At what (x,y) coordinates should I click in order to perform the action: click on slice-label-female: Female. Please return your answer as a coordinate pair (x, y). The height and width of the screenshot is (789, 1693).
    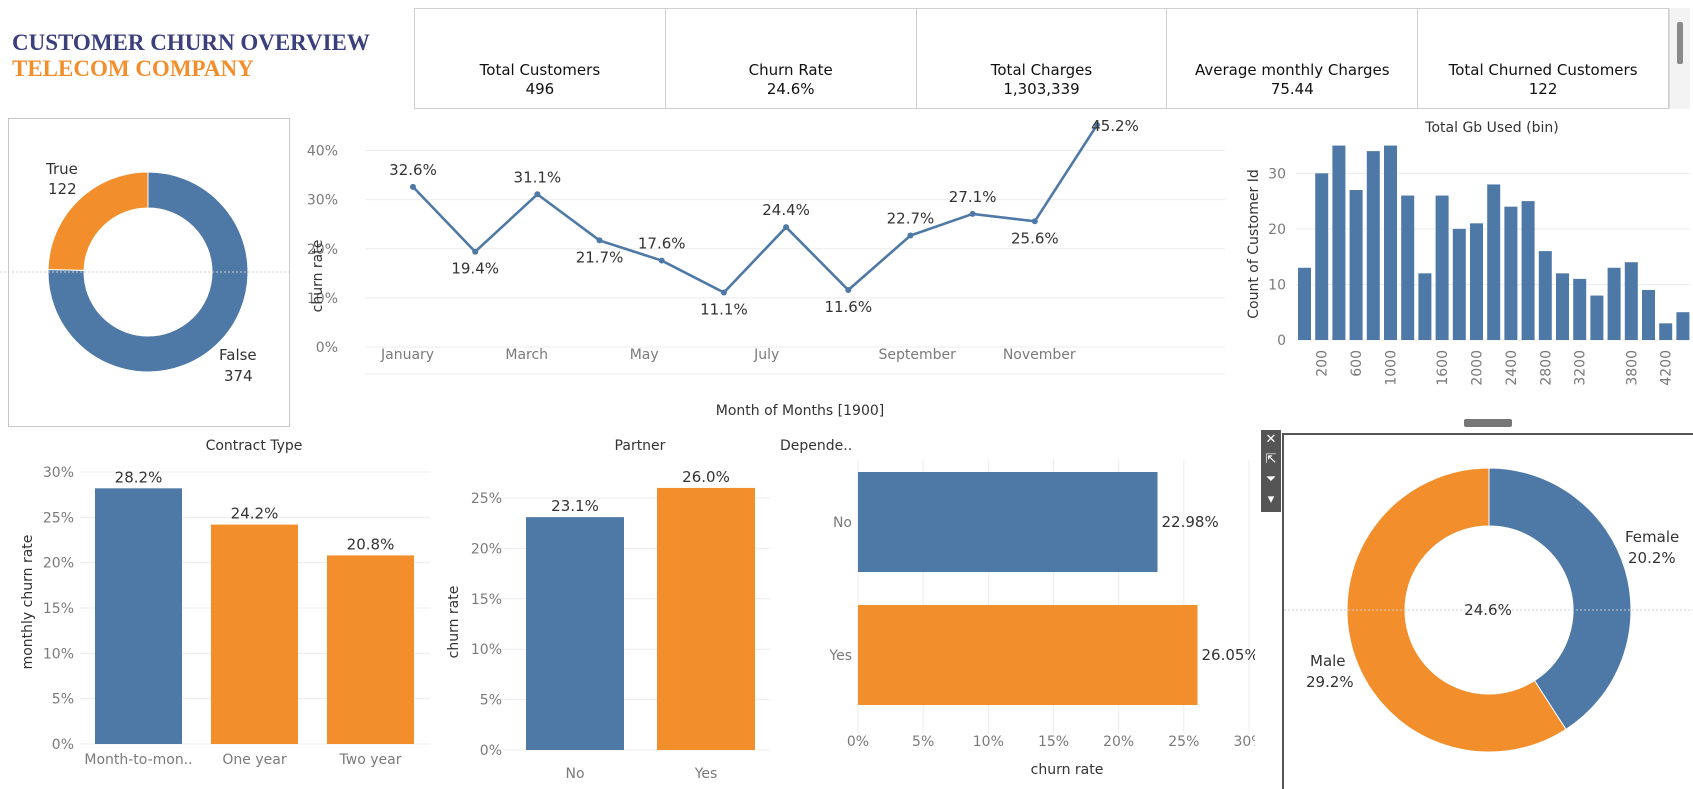
    Looking at the image, I should click on (1652, 537).